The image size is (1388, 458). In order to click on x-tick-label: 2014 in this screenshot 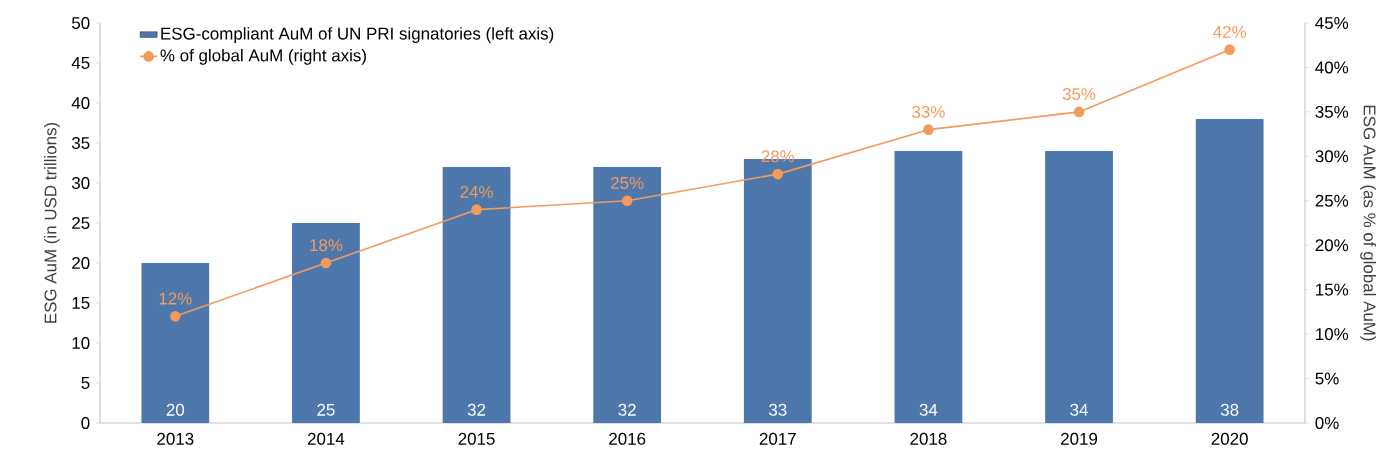, I will do `click(326, 438)`.